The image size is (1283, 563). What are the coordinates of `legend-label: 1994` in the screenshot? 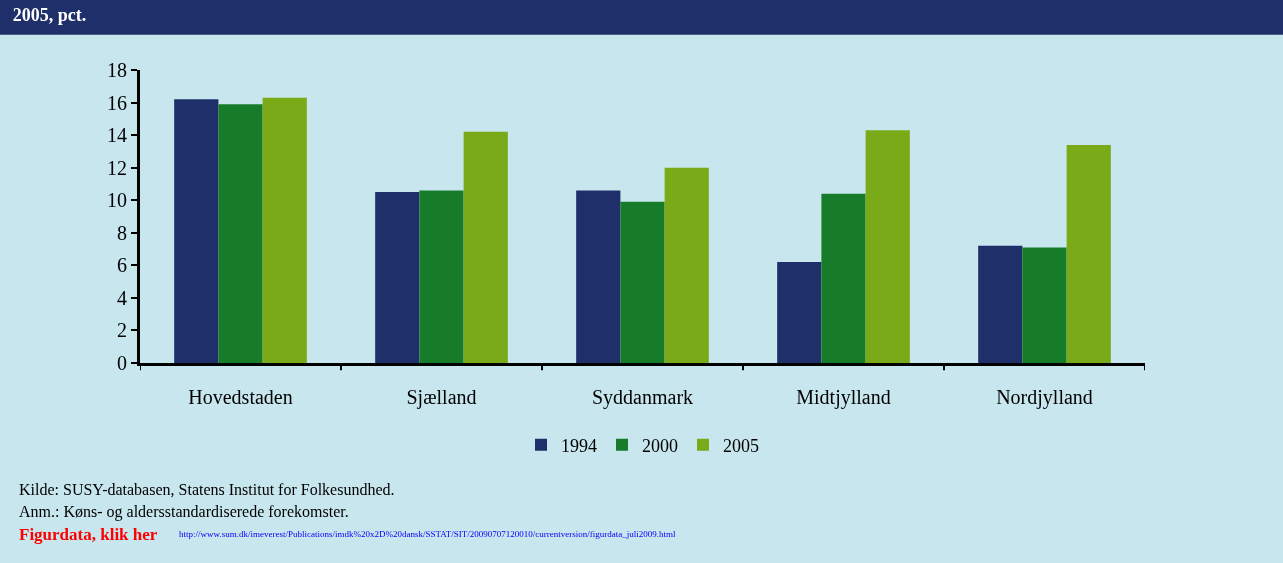 It's located at (579, 445).